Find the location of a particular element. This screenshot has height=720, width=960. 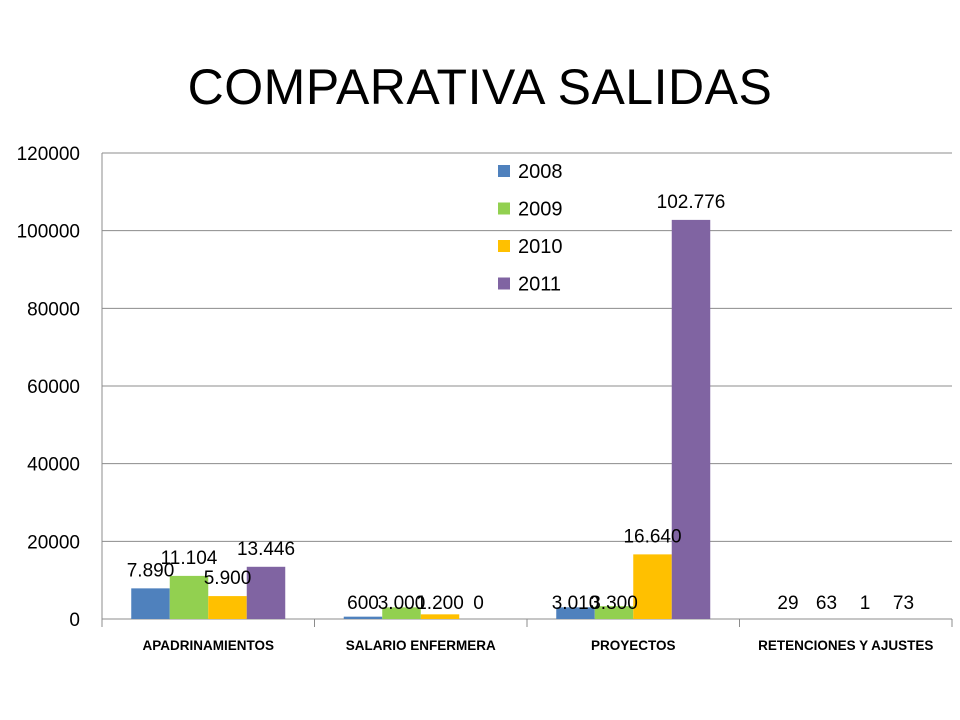

legend-label: 2009 is located at coordinates (540, 210).